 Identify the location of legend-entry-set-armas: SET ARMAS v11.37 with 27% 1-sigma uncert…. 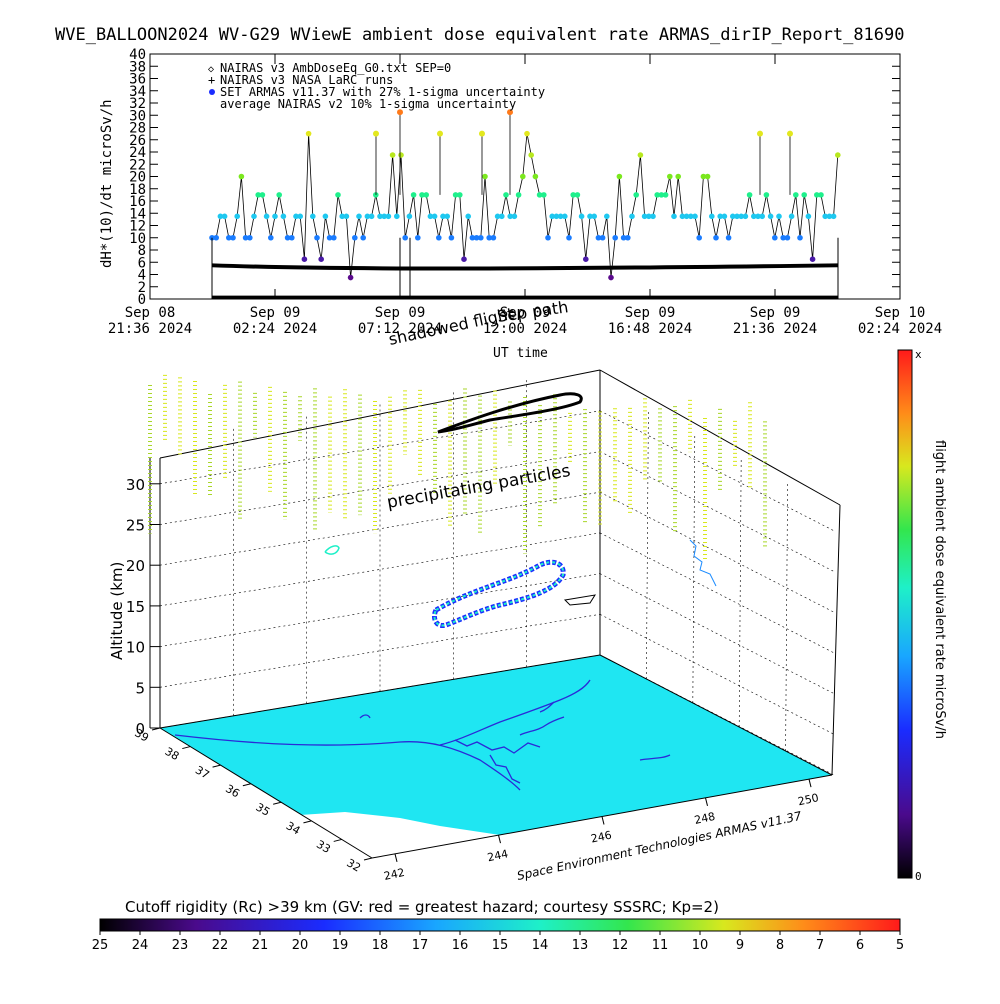
(382, 92).